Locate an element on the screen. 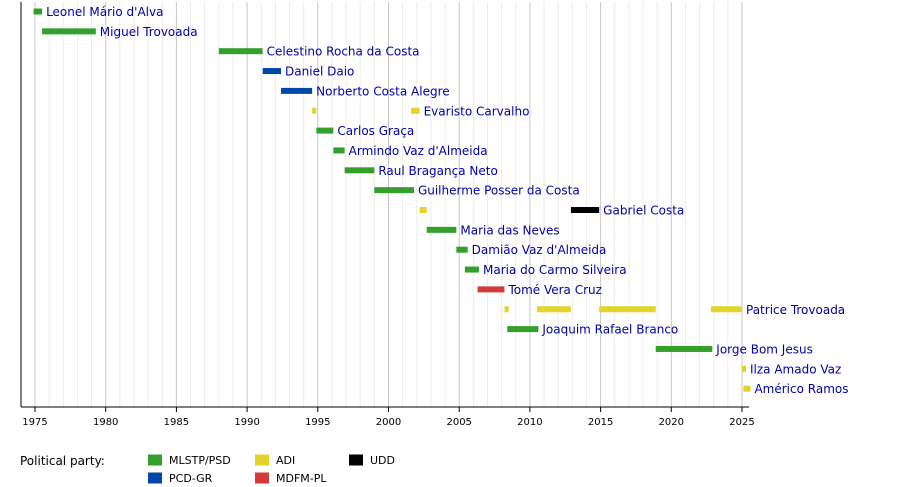  person-name-label: Evaristo Carvalho is located at coordinates (477, 111).